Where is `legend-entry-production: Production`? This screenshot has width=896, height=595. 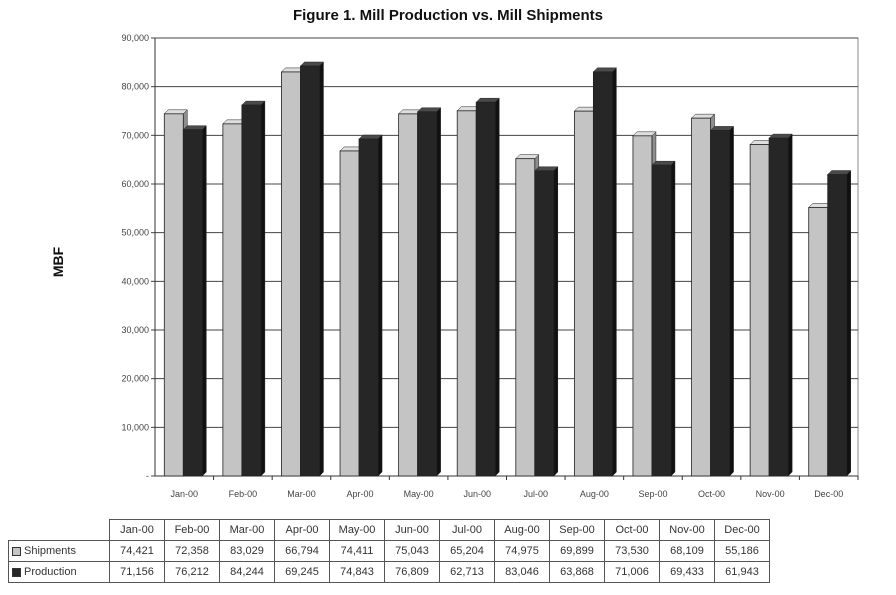
legend-entry-production: Production is located at coordinates (59, 572).